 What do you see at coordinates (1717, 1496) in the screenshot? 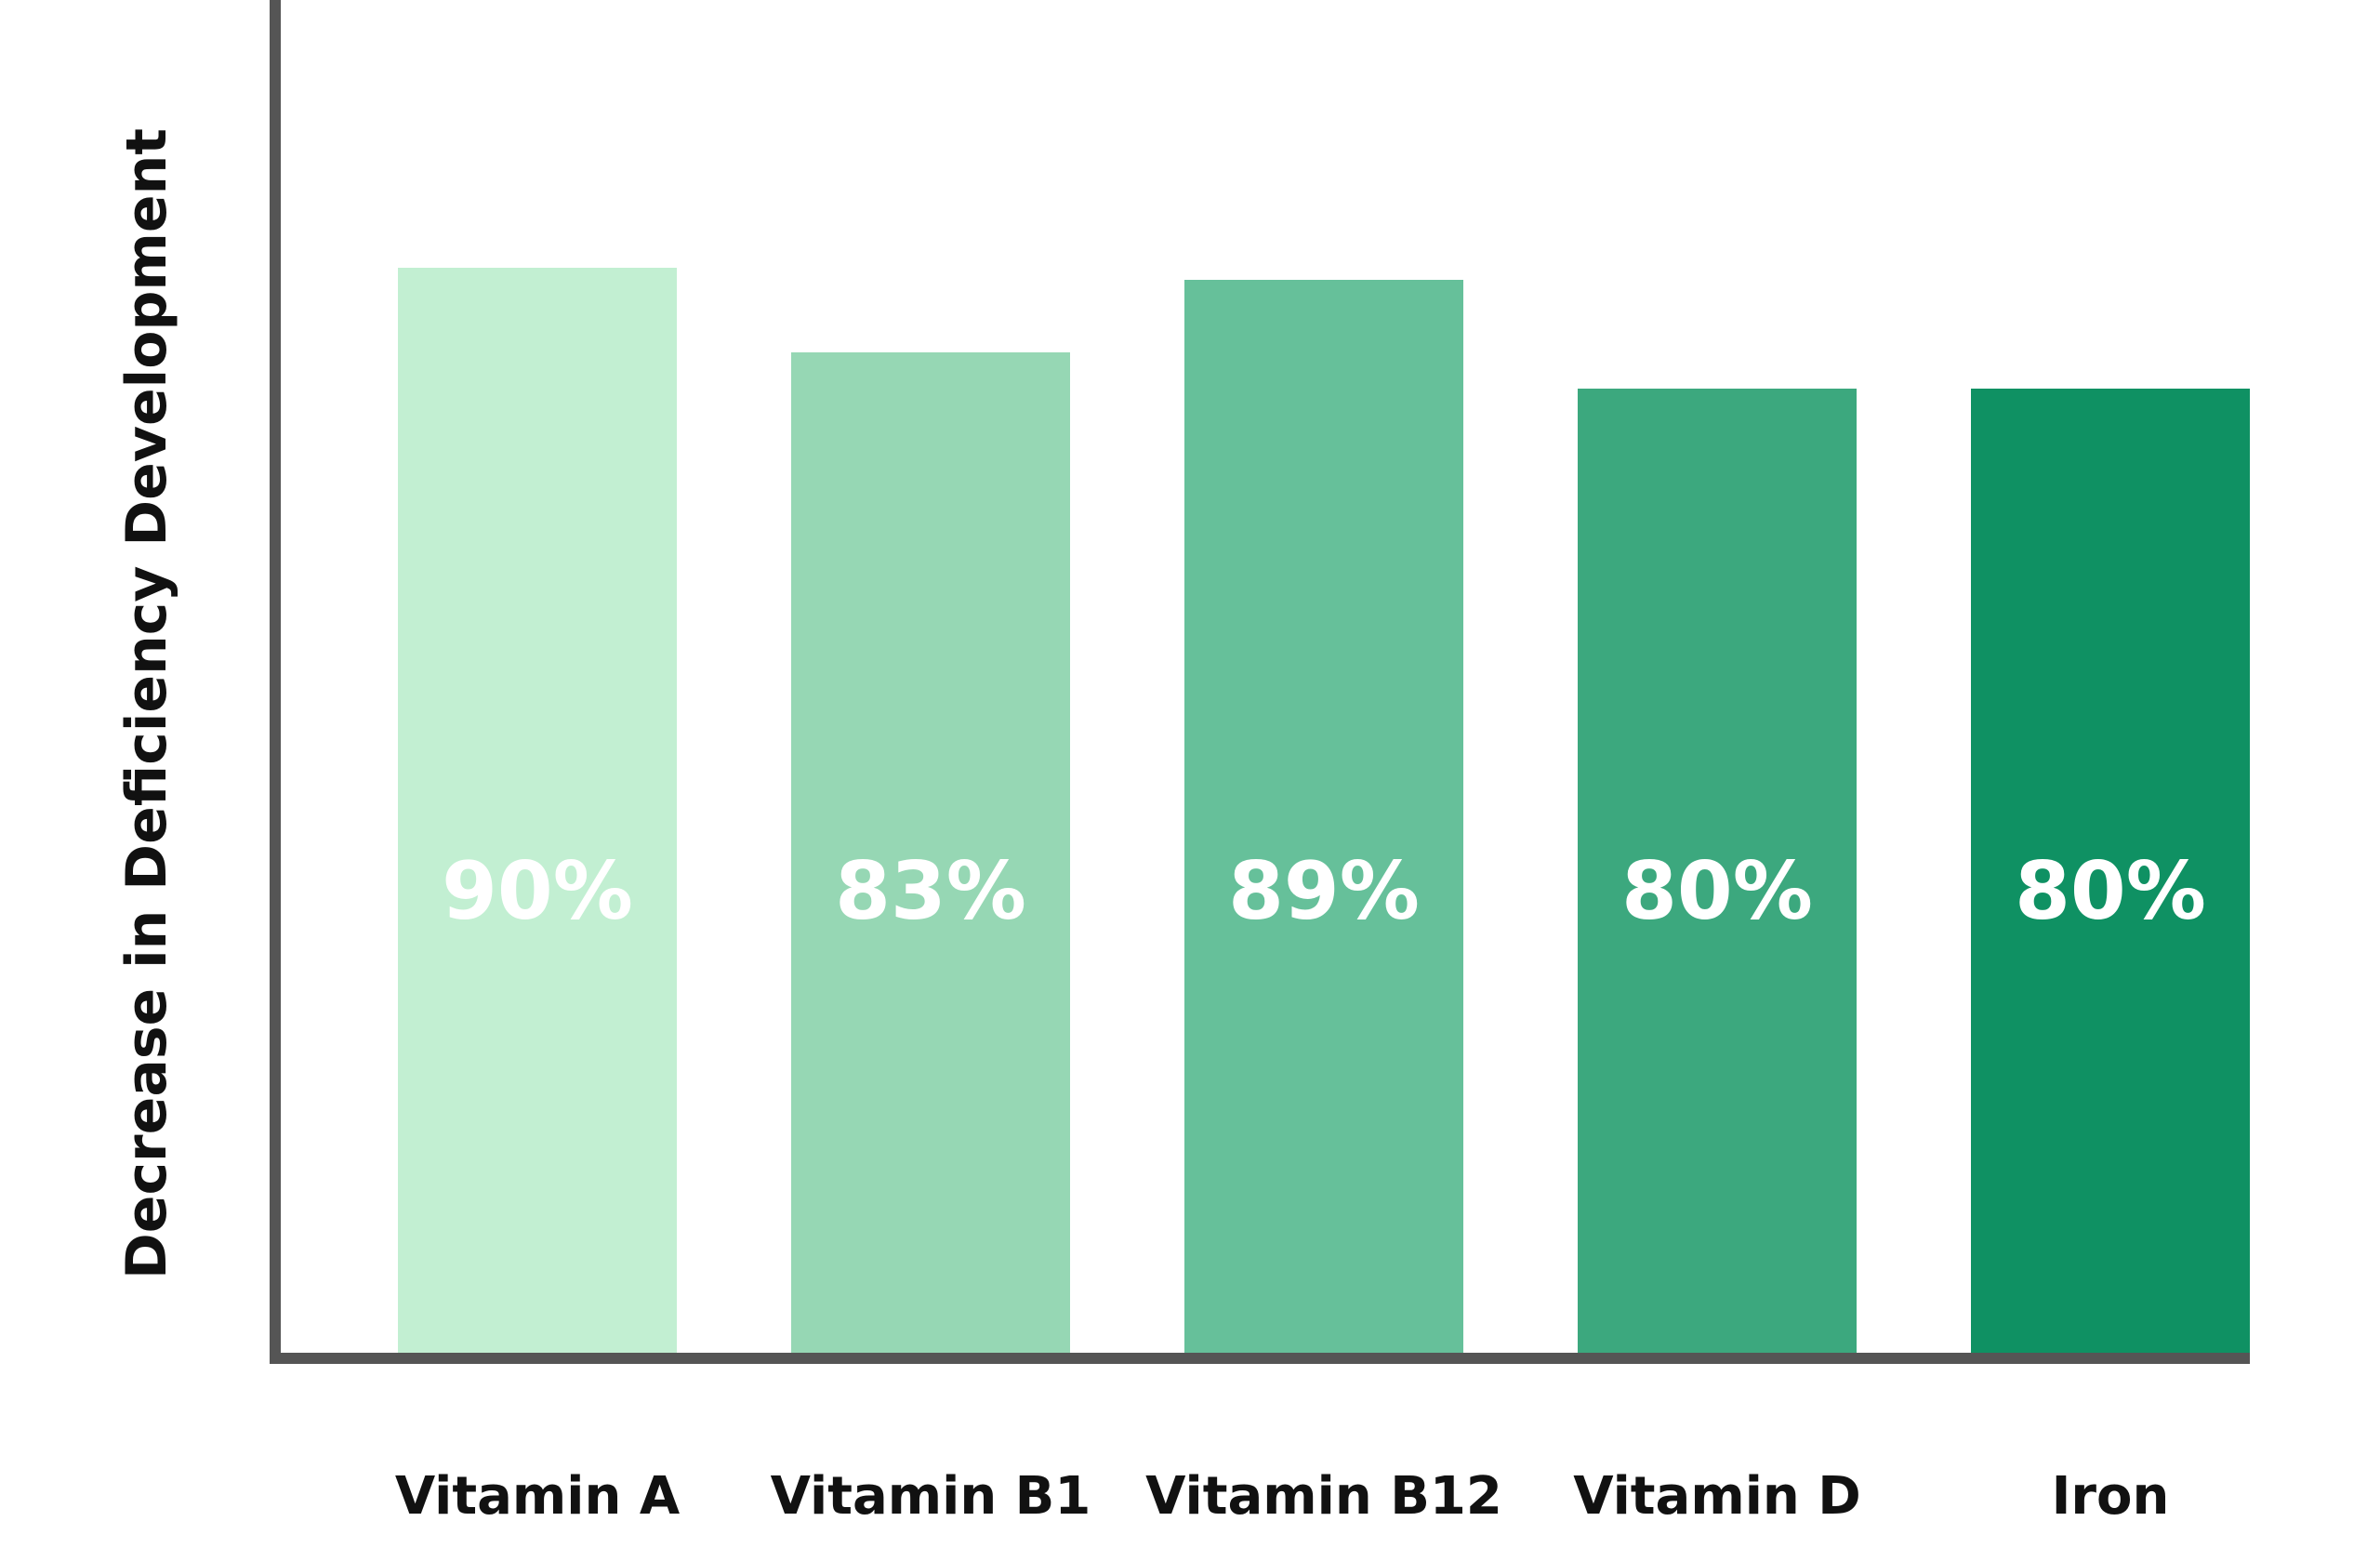
I see `x-tick-label: Vitamin D` at bounding box center [1717, 1496].